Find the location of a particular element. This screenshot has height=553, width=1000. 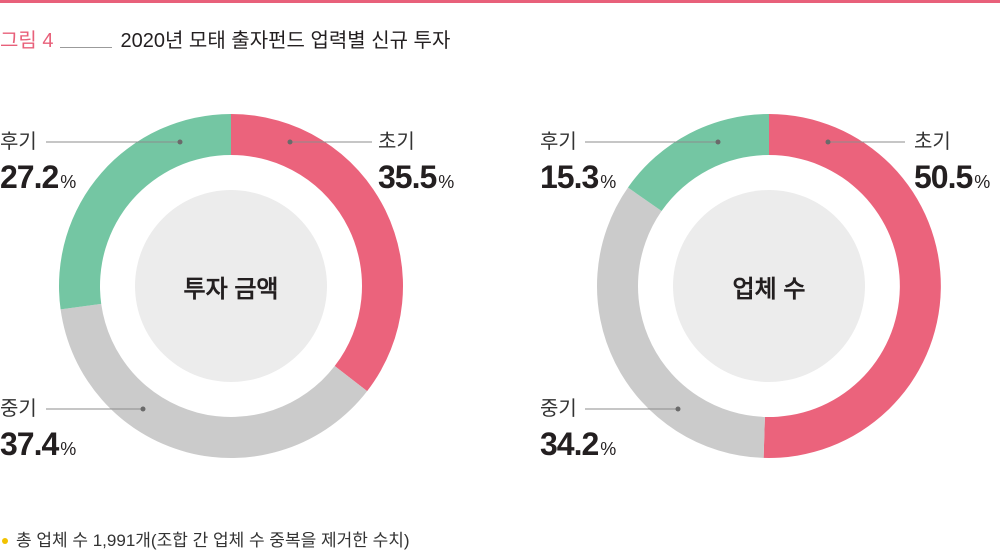

slice-label-amount-early: 초기 35.5% is located at coordinates (416, 165).